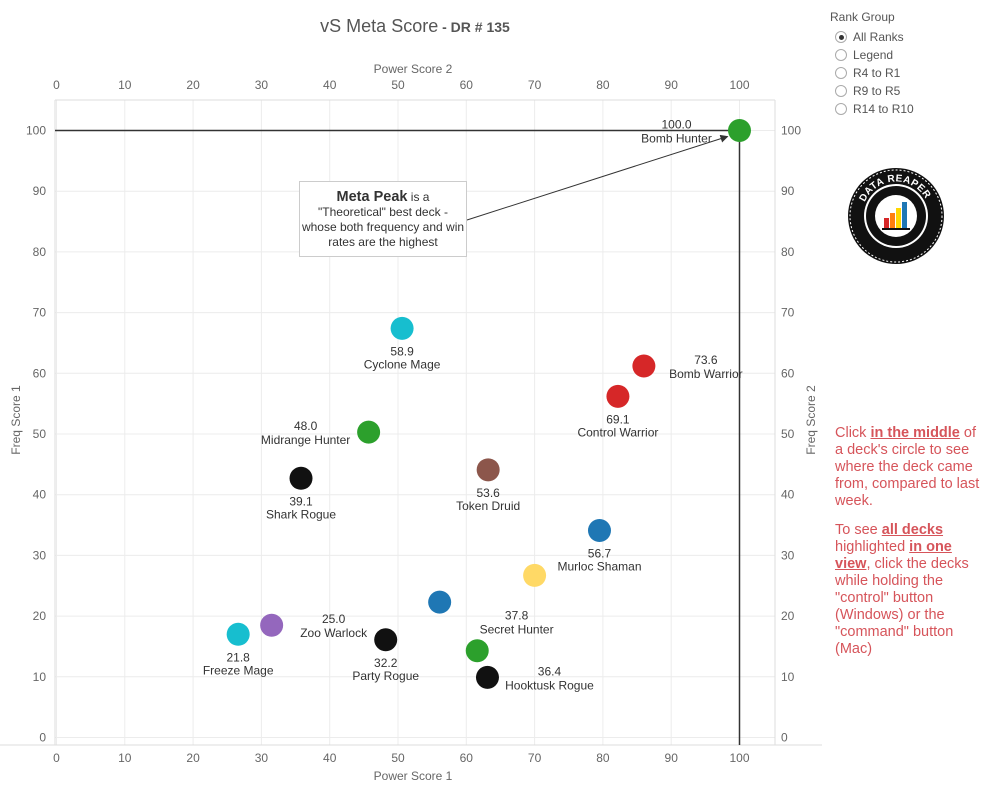  I want to click on x-tick-label: 70, so click(535, 758).